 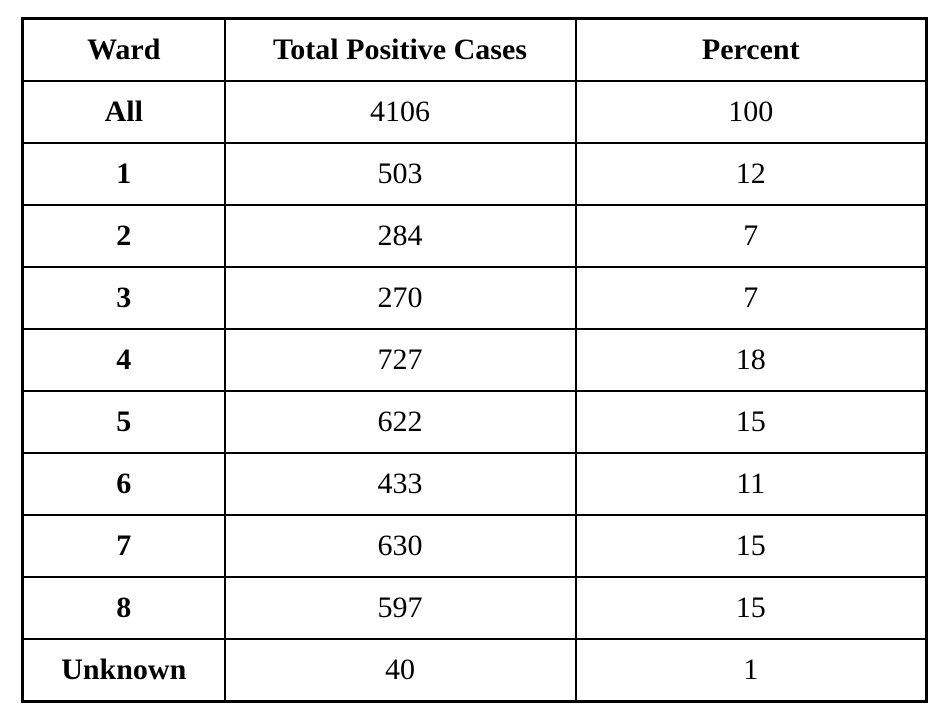 I want to click on table-row-ward-7: 7 630 15, so click(x=474, y=546).